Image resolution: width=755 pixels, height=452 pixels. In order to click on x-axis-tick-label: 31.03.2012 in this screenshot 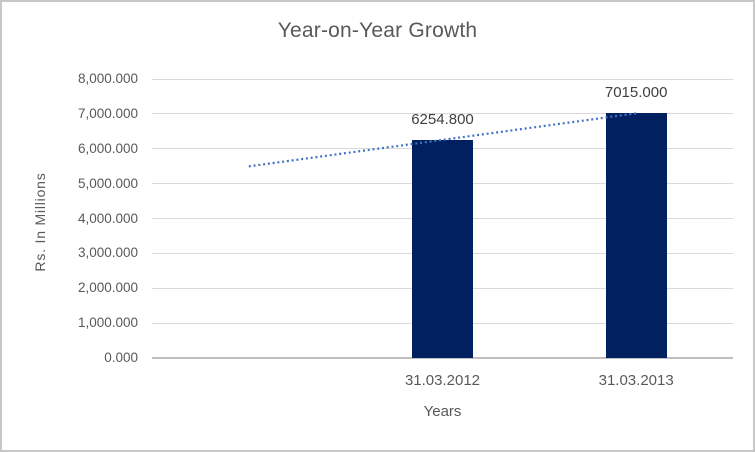, I will do `click(442, 380)`.